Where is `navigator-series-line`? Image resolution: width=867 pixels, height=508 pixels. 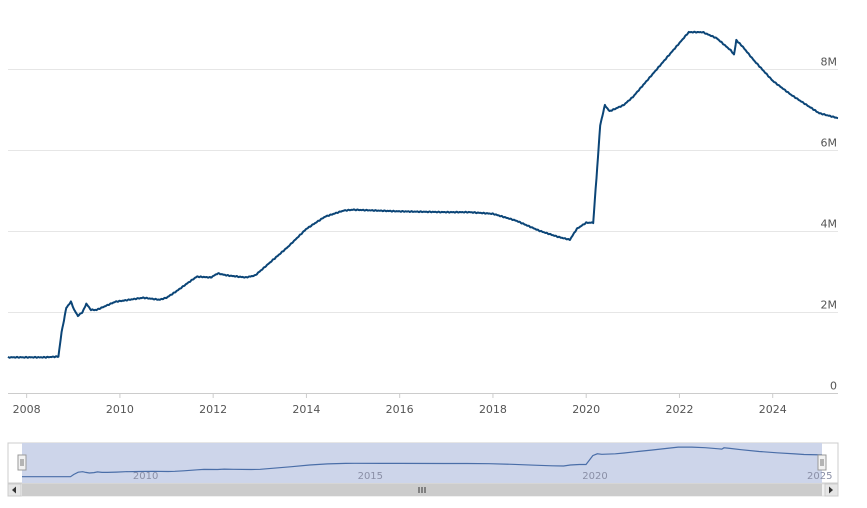
navigator-series-line is located at coordinates (422, 462).